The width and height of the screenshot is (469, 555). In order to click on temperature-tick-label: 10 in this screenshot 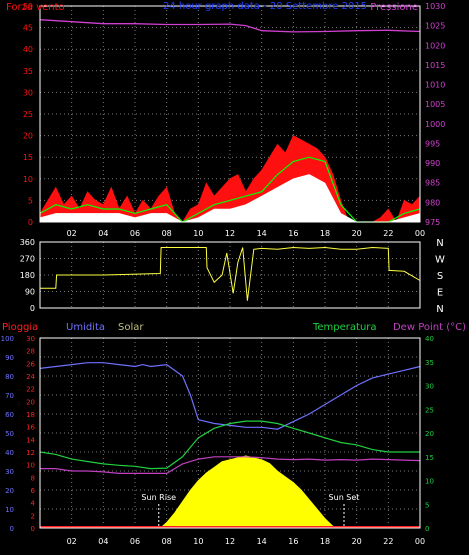, I will do `click(429, 482)`.